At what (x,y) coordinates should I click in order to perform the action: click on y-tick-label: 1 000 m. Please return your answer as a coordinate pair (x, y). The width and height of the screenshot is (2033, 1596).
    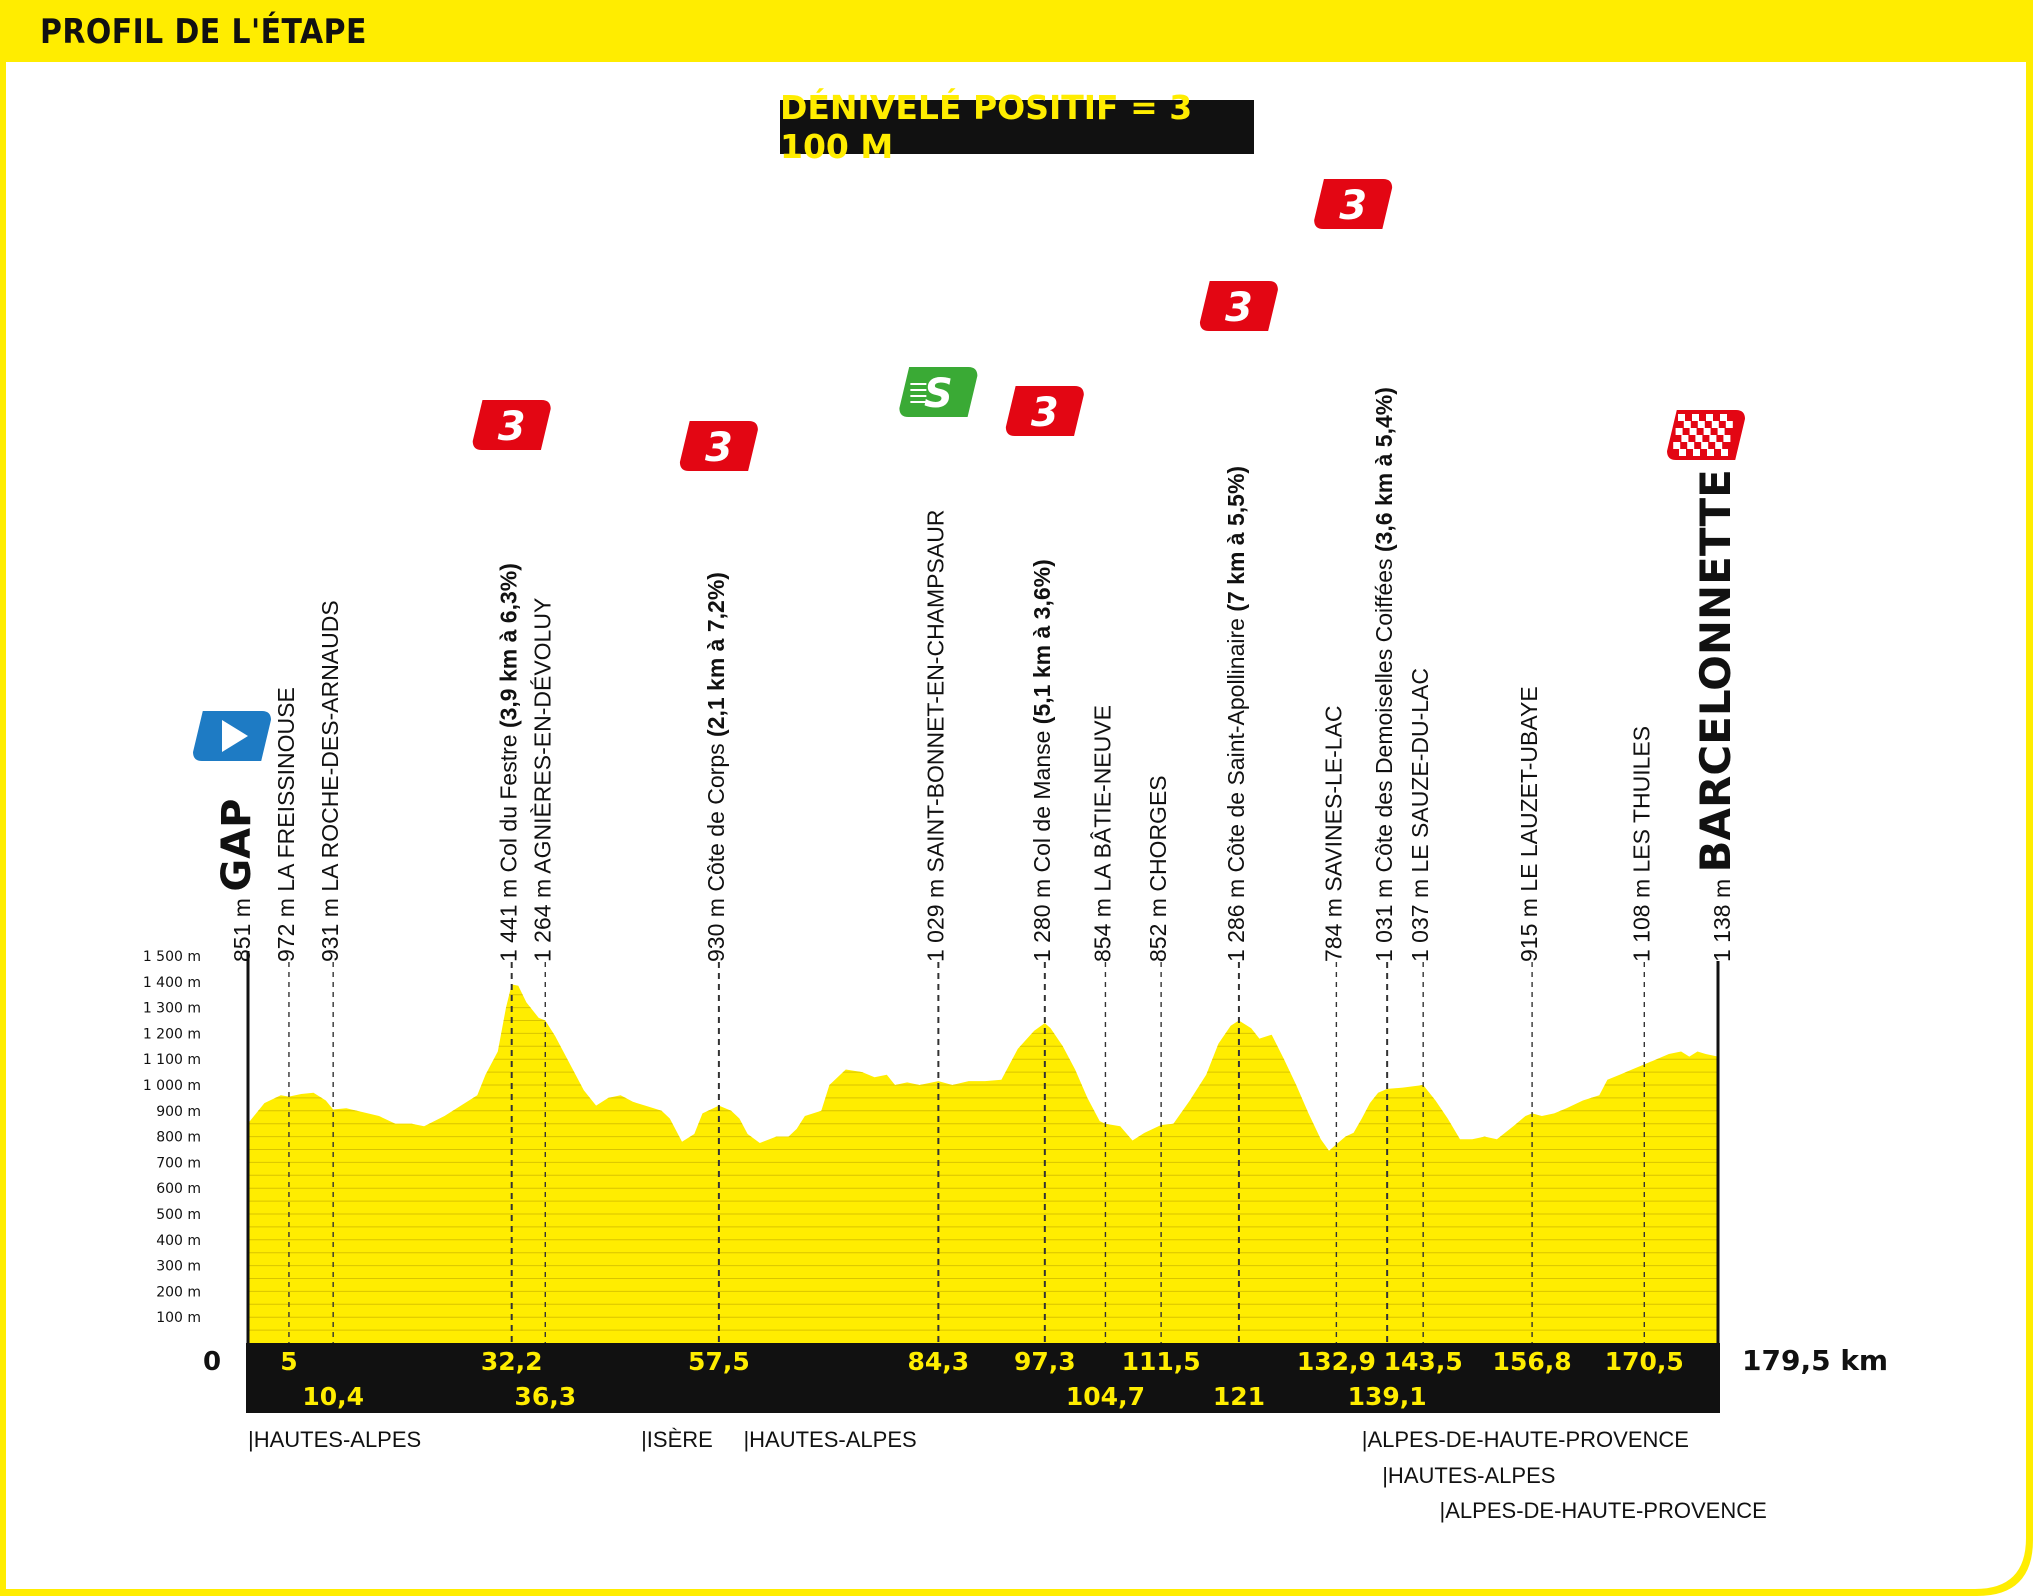
    Looking at the image, I should click on (172, 1086).